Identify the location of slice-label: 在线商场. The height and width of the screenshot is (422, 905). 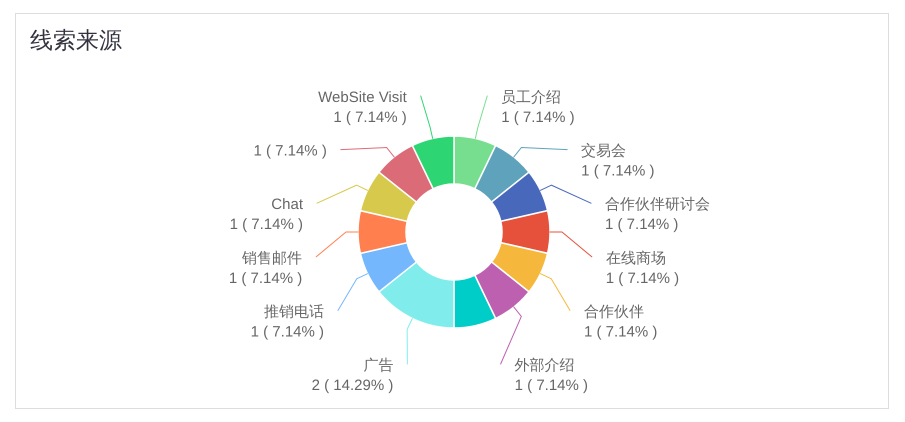
(636, 258).